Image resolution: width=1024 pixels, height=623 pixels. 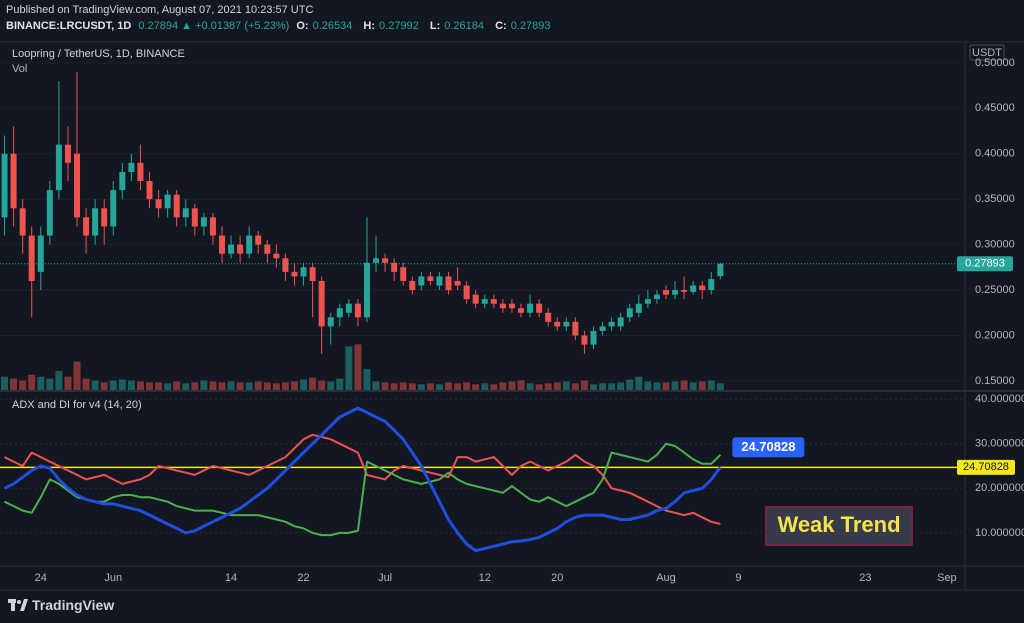 I want to click on ohlc-label: H:, so click(x=369, y=26).